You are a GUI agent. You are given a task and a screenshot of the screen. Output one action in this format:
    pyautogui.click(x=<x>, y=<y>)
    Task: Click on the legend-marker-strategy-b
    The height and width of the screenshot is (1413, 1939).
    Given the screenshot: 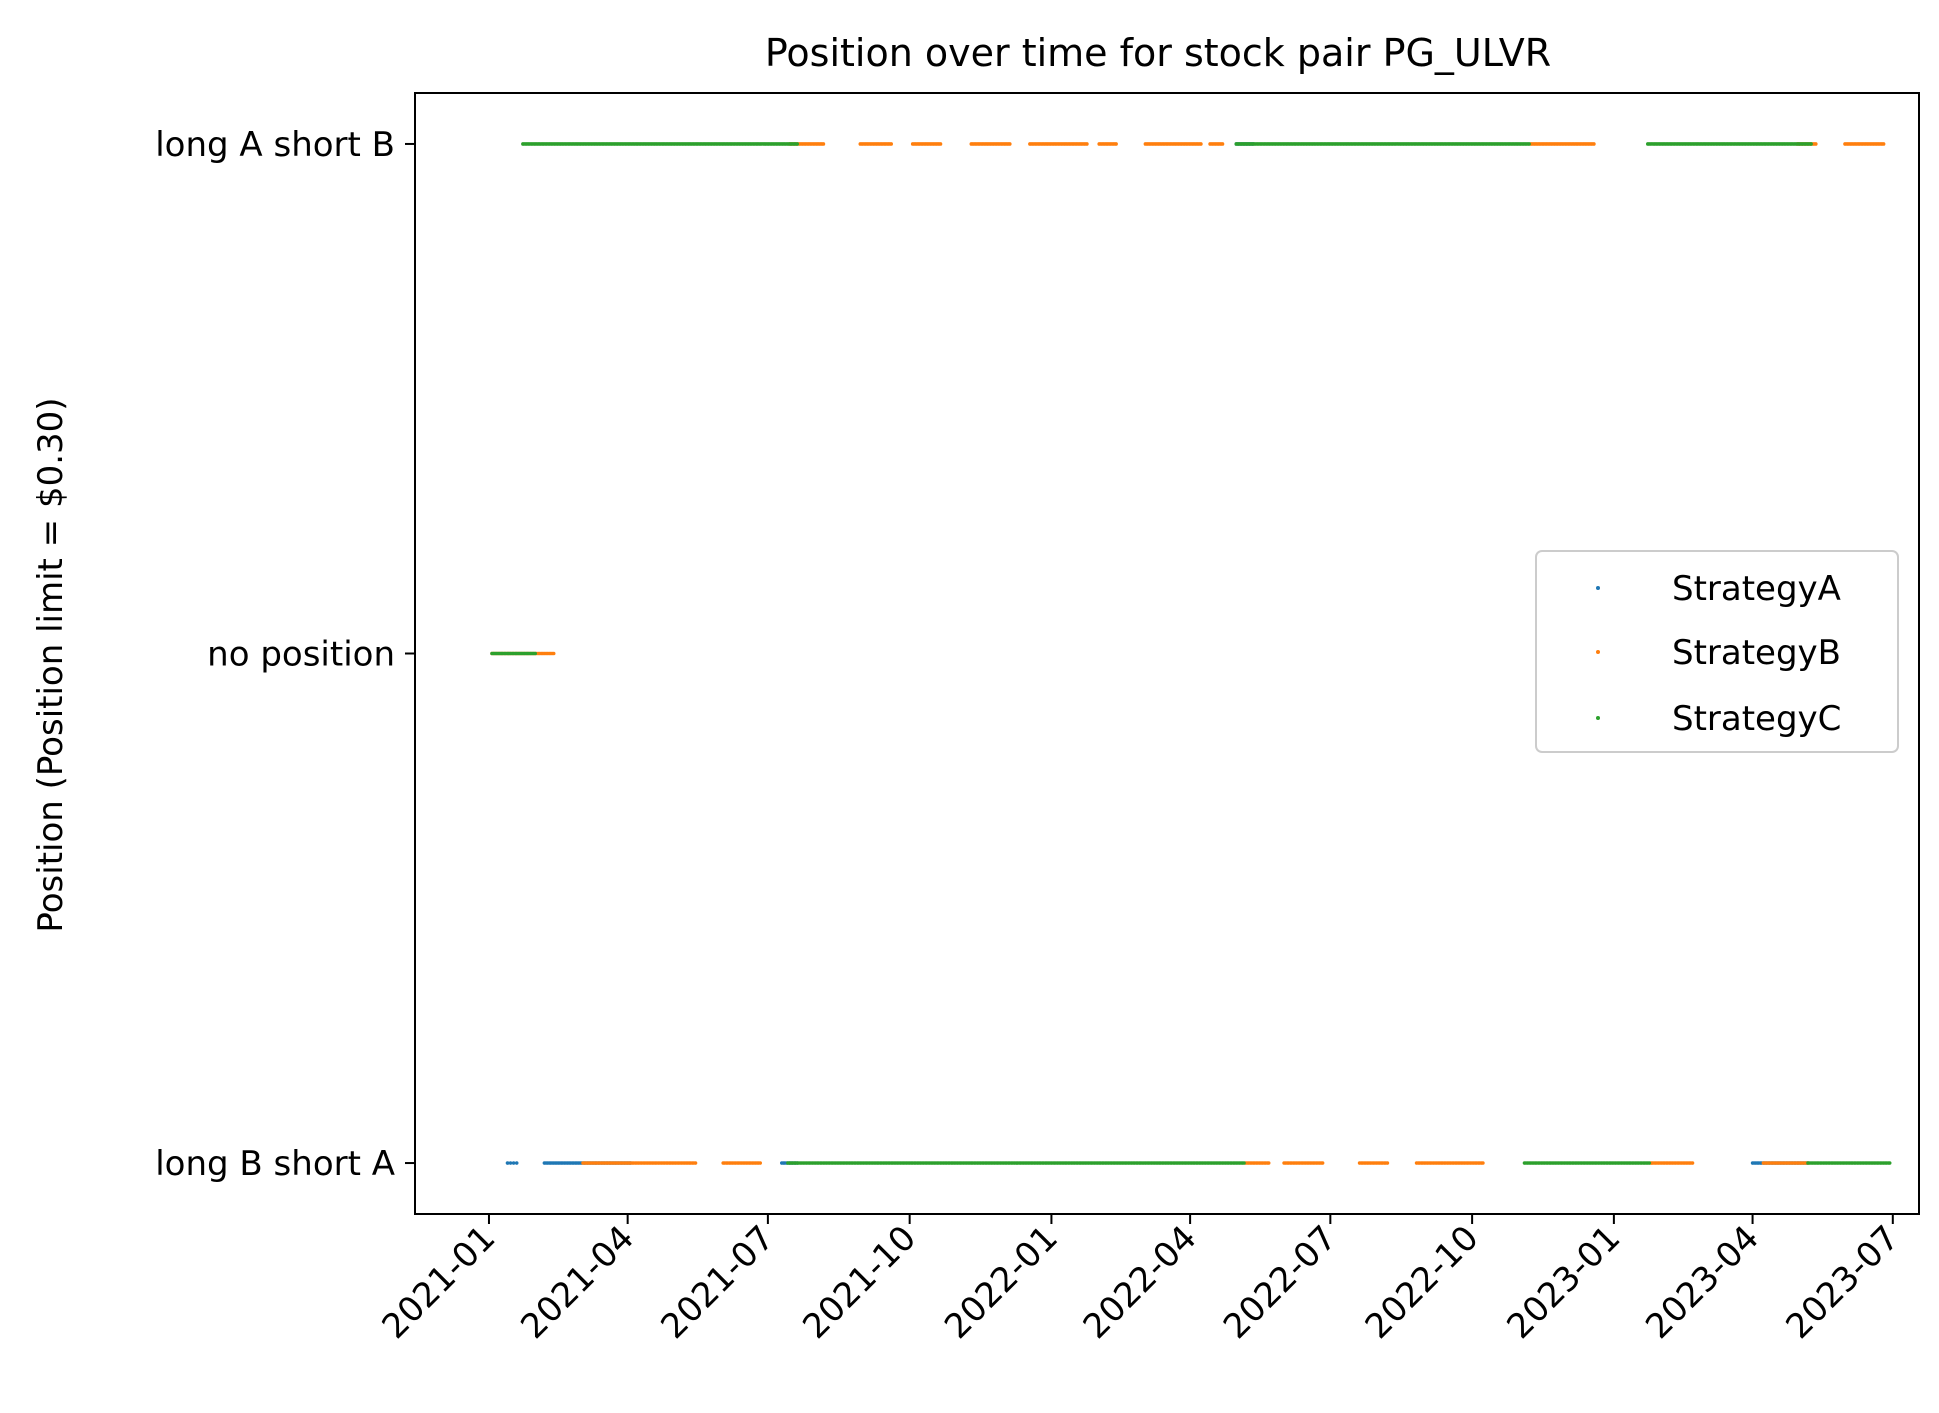 What is the action you would take?
    pyautogui.click(x=1598, y=652)
    